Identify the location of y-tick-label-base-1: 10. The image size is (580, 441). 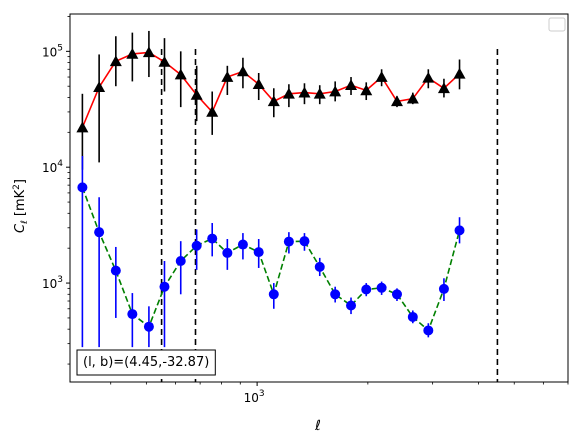
(49, 168).